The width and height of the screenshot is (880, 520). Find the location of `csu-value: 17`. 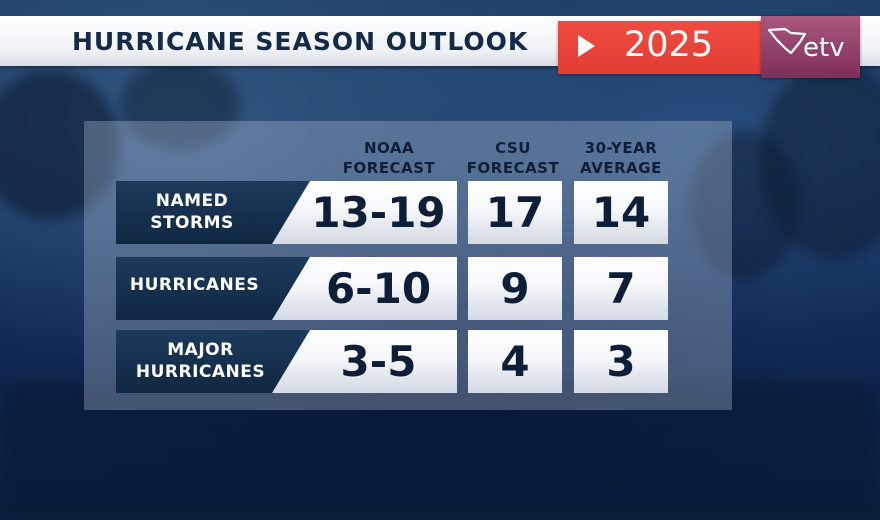

csu-value: 17 is located at coordinates (515, 212).